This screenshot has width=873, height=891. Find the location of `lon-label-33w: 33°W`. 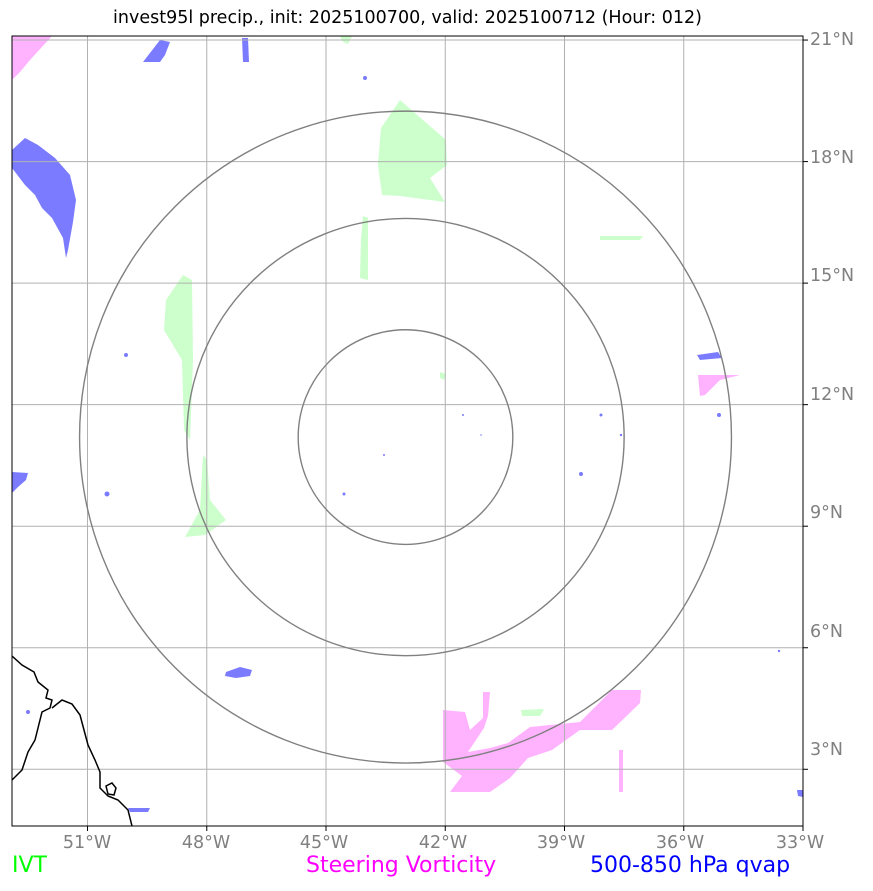

lon-label-33w: 33°W is located at coordinates (800, 843).